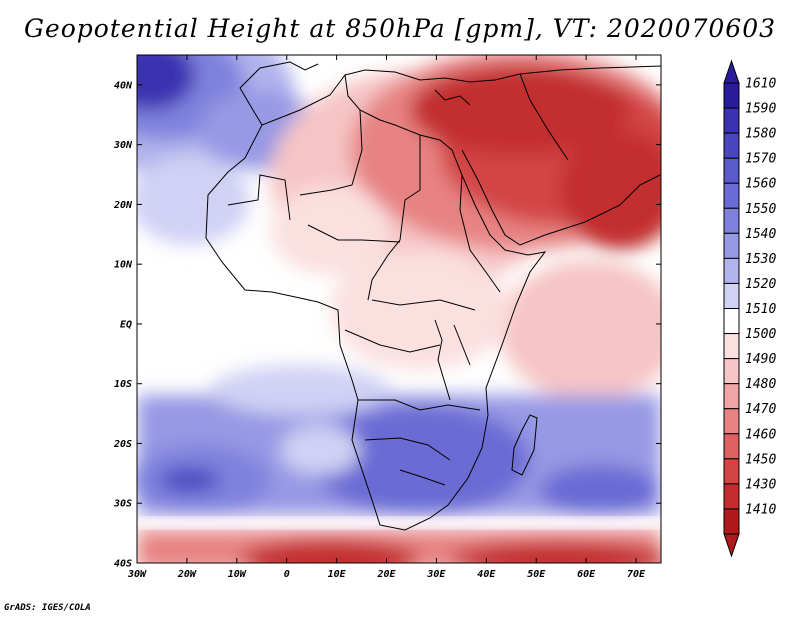  Describe the element at coordinates (760, 109) in the screenshot. I see `colorbar-label: 1590` at that location.